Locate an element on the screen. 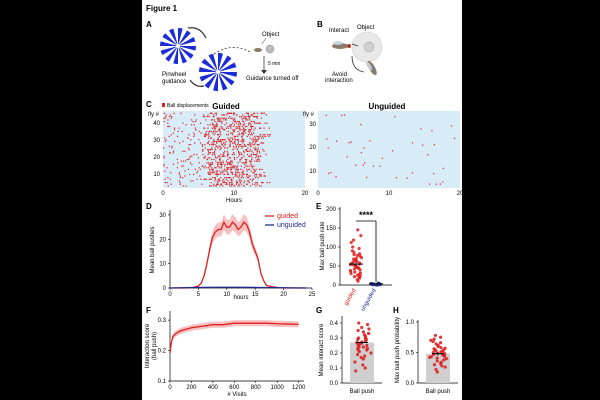  e-point is located at coordinates (361, 258).